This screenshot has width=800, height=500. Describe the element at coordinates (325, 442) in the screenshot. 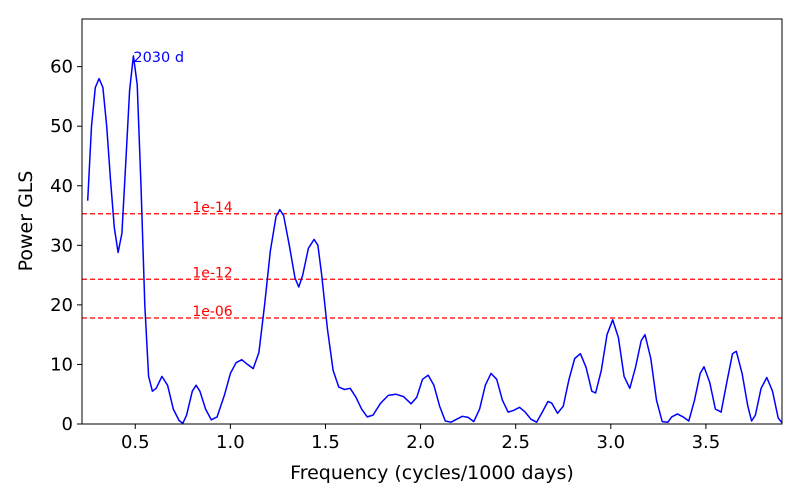

I see `x-tick-label: 1.5` at that location.